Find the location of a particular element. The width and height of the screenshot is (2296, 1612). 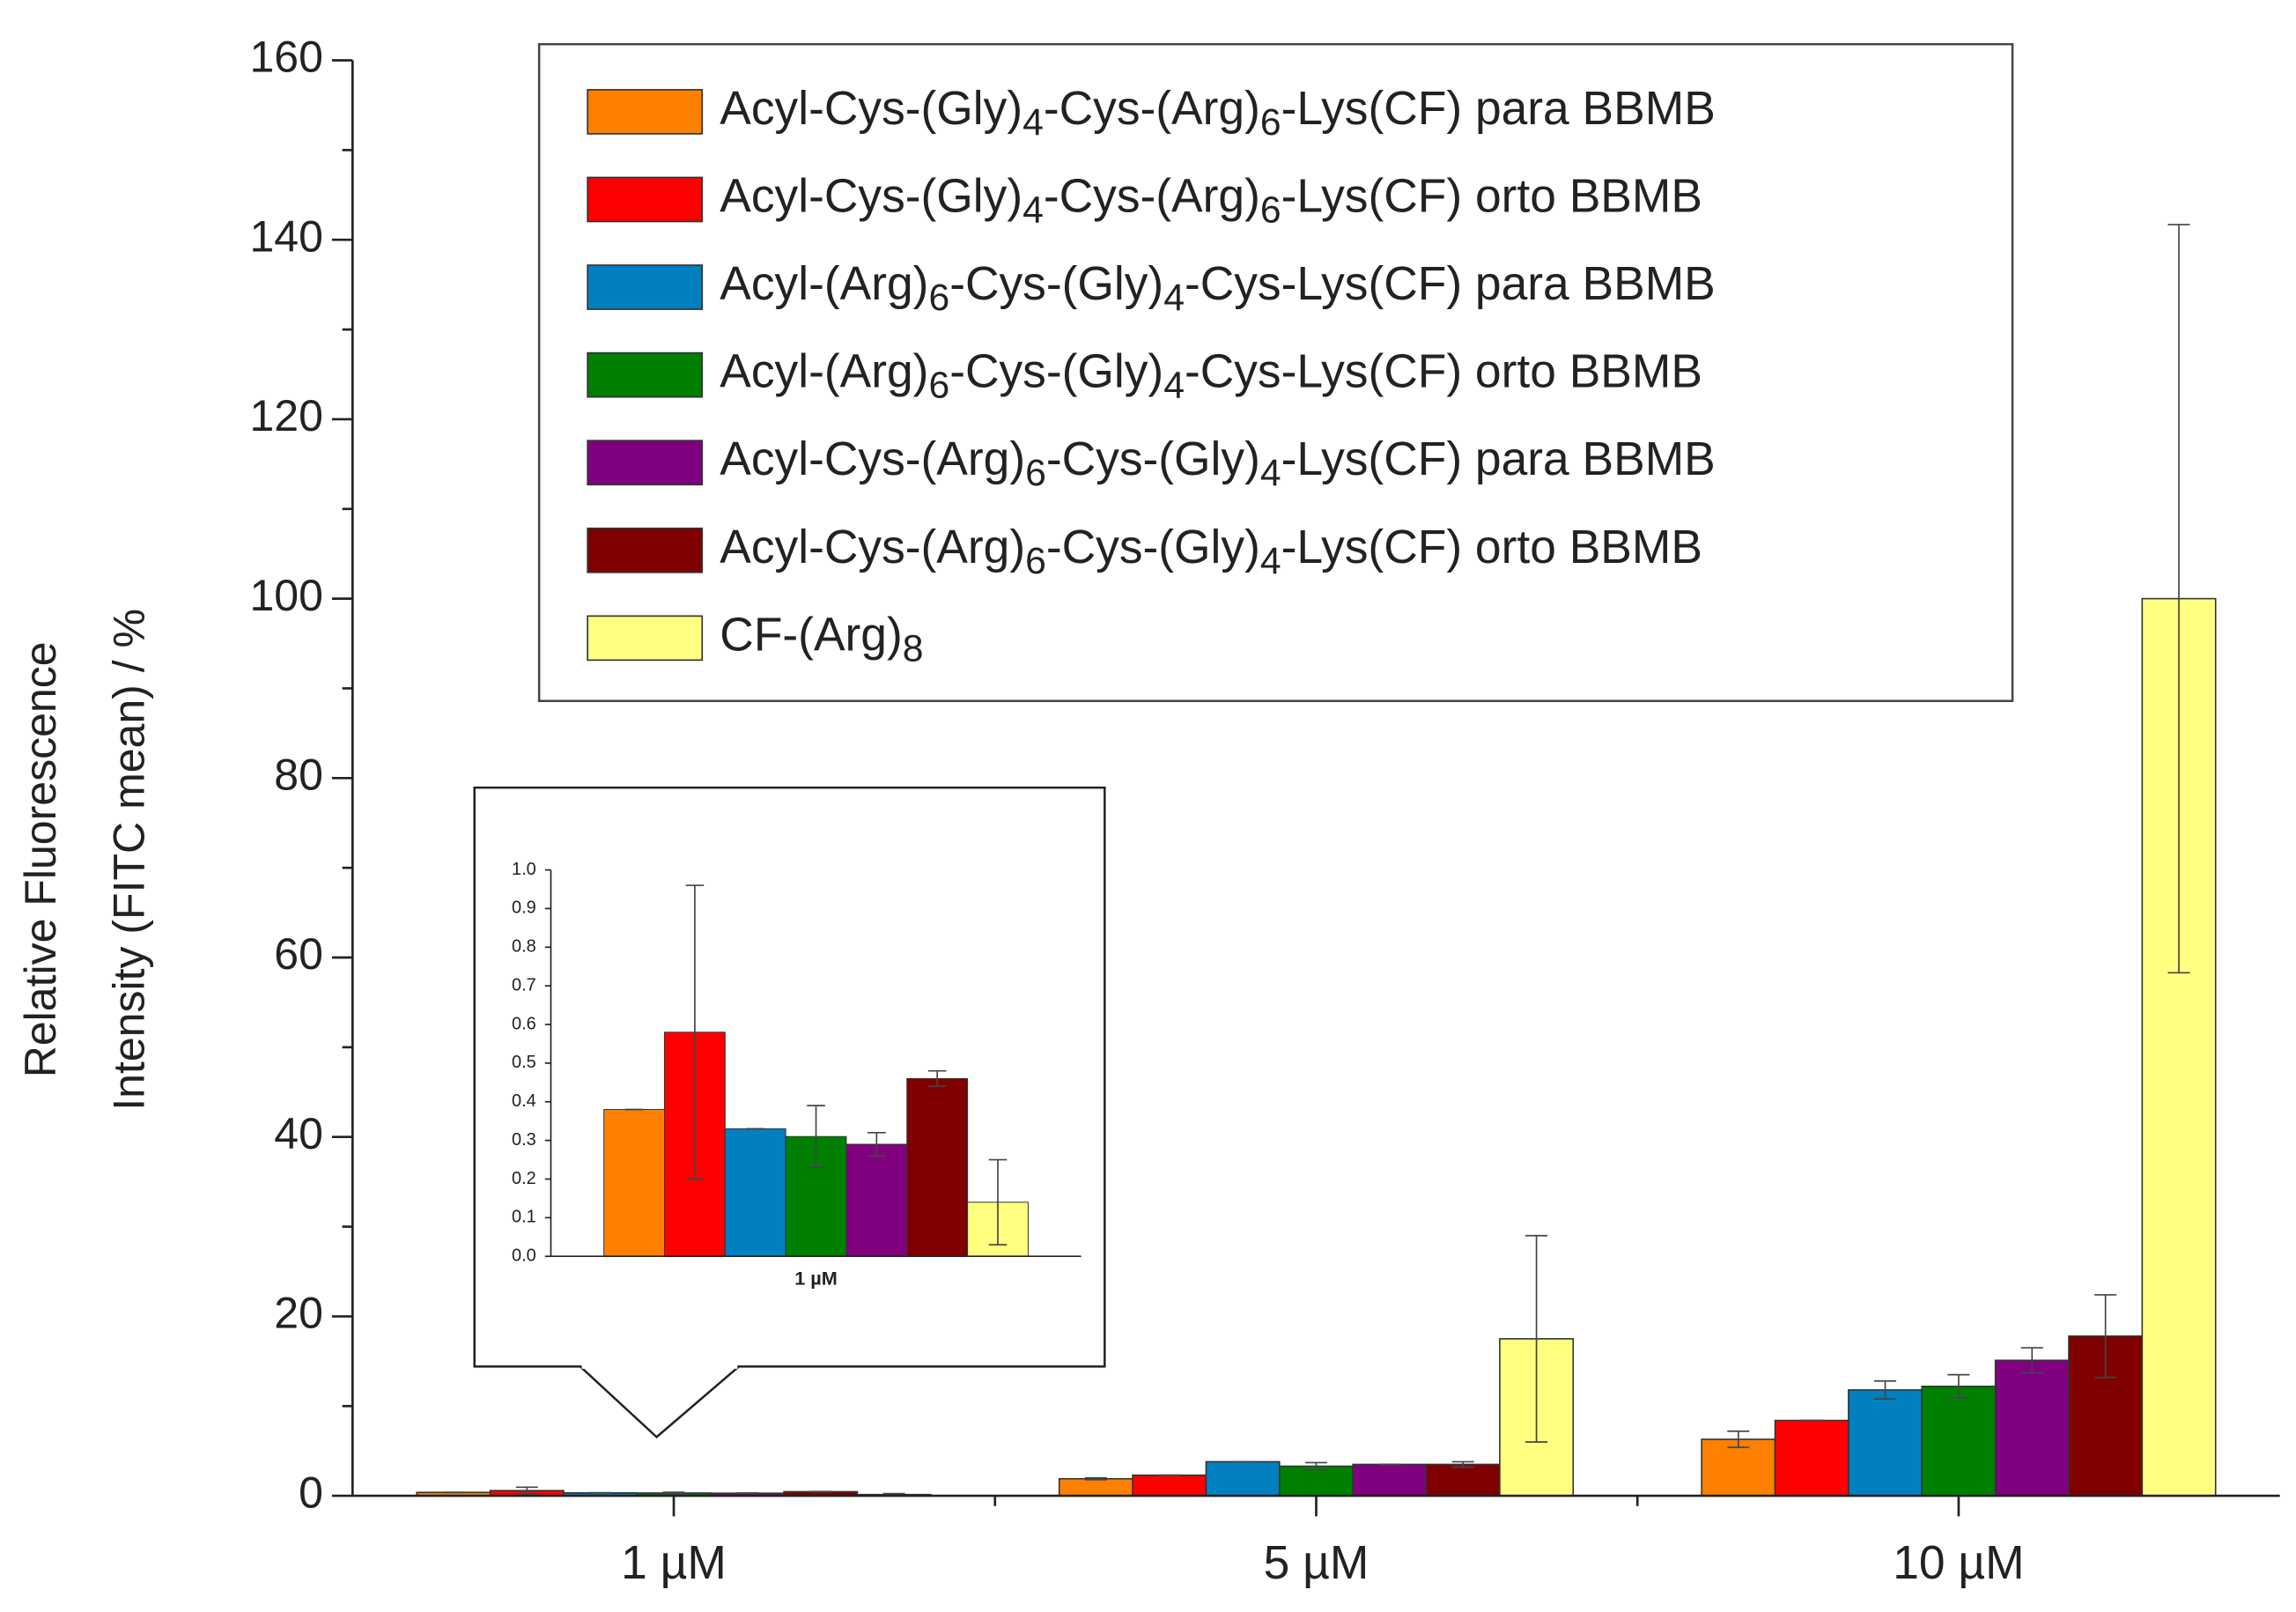

y-tick-label: 40 is located at coordinates (298, 1133).